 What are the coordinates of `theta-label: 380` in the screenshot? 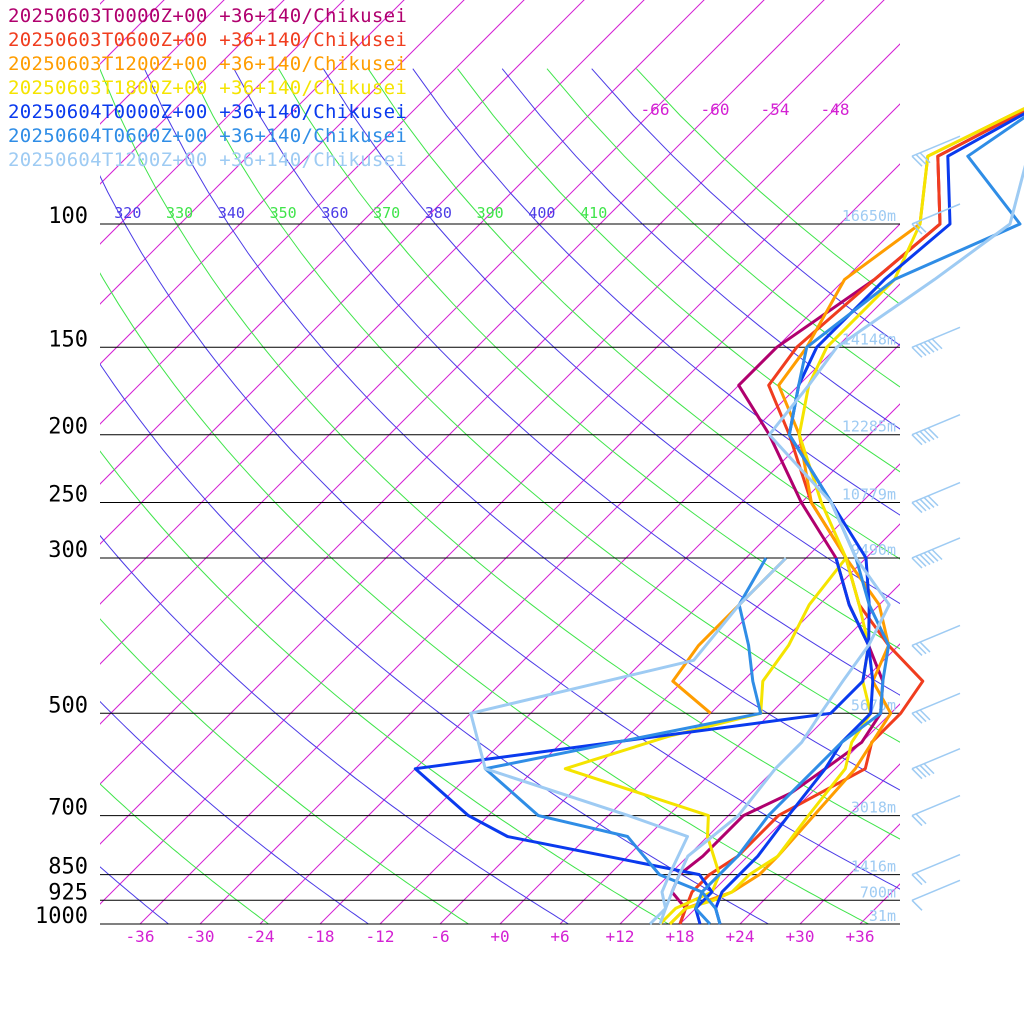 It's located at (438, 213).